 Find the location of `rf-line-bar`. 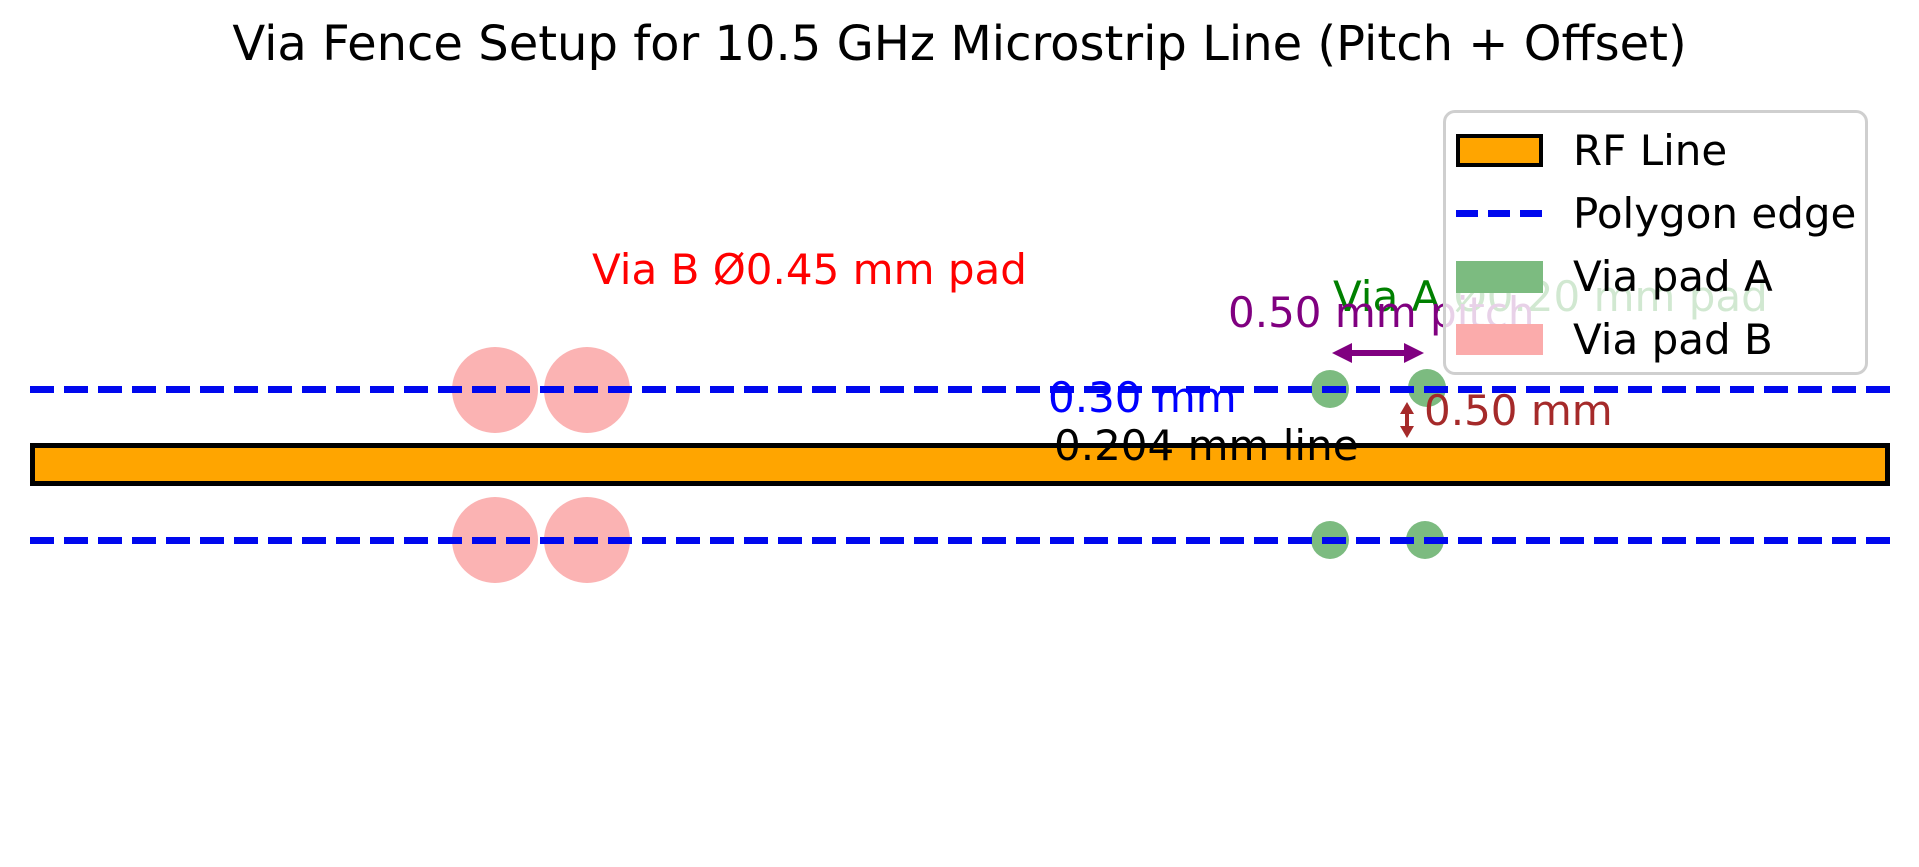

rf-line-bar is located at coordinates (960, 464).